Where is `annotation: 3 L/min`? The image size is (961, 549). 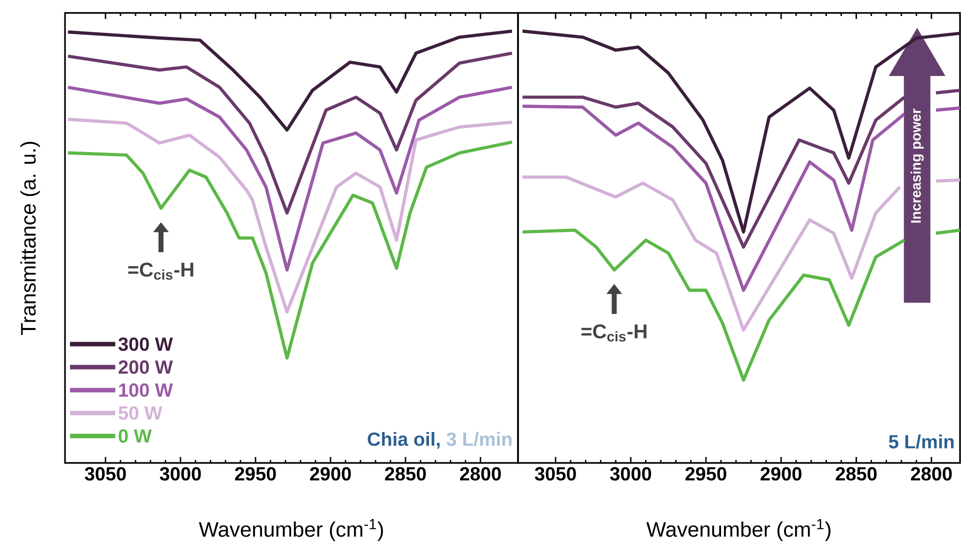 annotation: 3 L/min is located at coordinates (479, 439).